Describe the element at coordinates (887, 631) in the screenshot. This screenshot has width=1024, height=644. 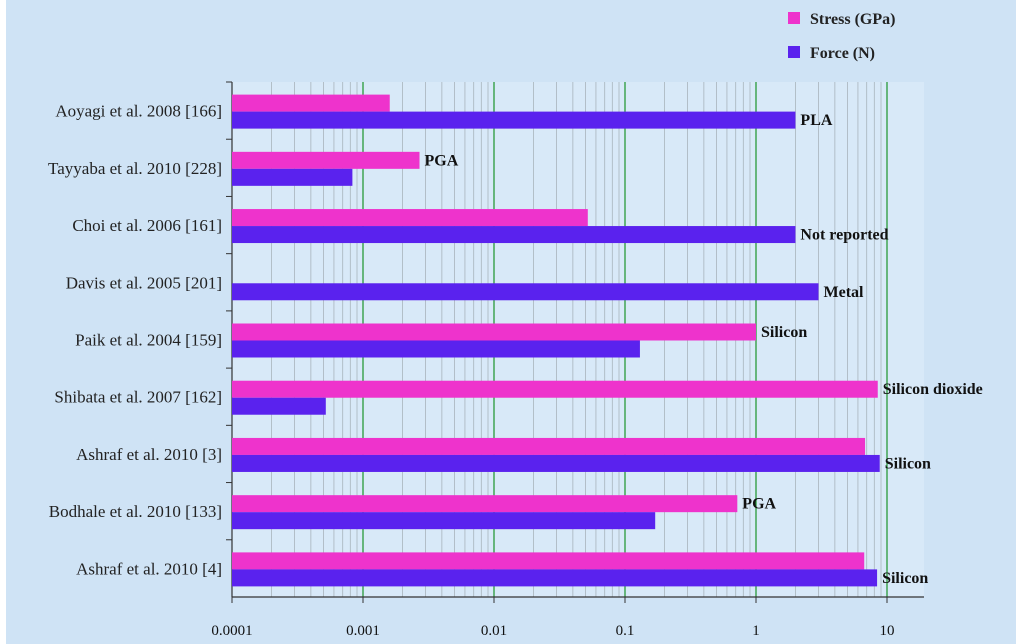
I see `x-tick-label: 10` at that location.